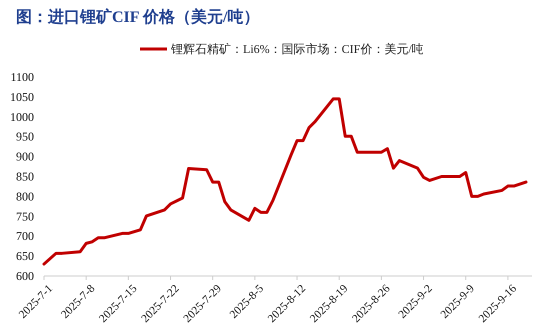  Describe the element at coordinates (25, 256) in the screenshot. I see `y-tick-label: 650` at that location.